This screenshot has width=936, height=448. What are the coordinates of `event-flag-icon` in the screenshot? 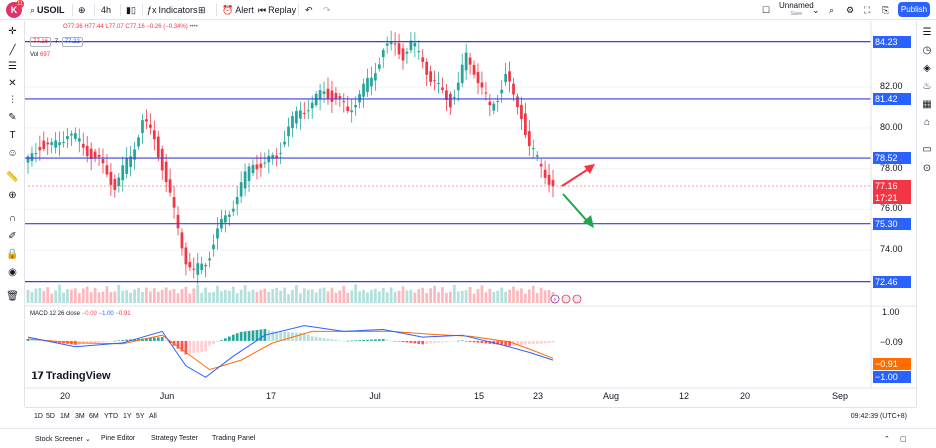 It's located at (566, 299).